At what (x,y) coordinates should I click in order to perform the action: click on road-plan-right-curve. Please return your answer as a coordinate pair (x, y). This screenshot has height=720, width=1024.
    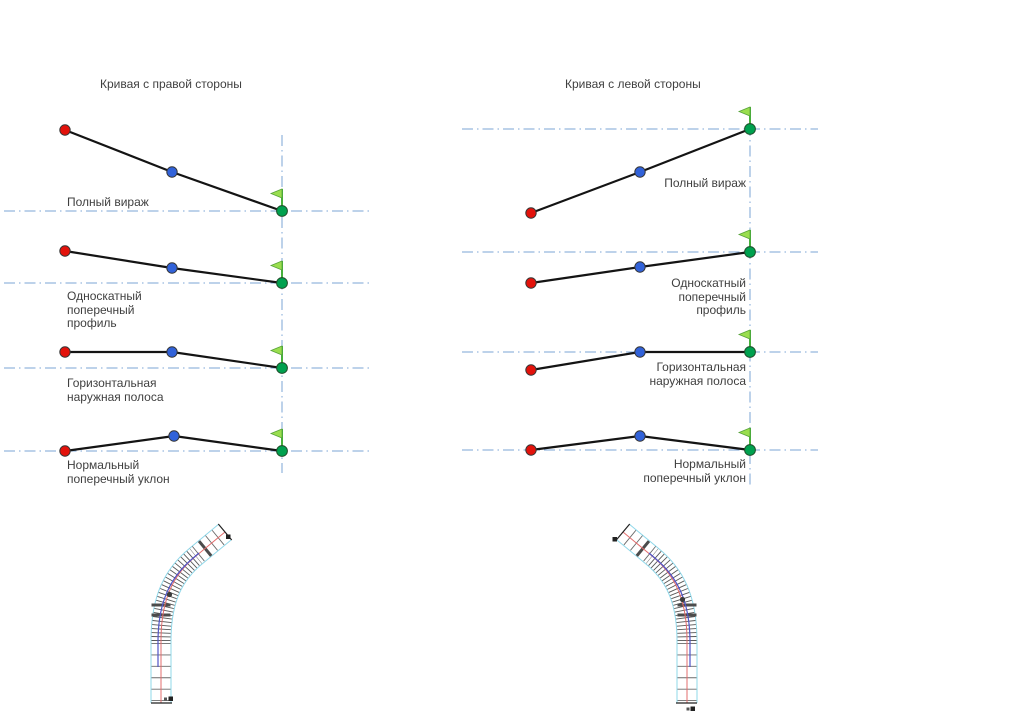
    Looking at the image, I should click on (191, 613).